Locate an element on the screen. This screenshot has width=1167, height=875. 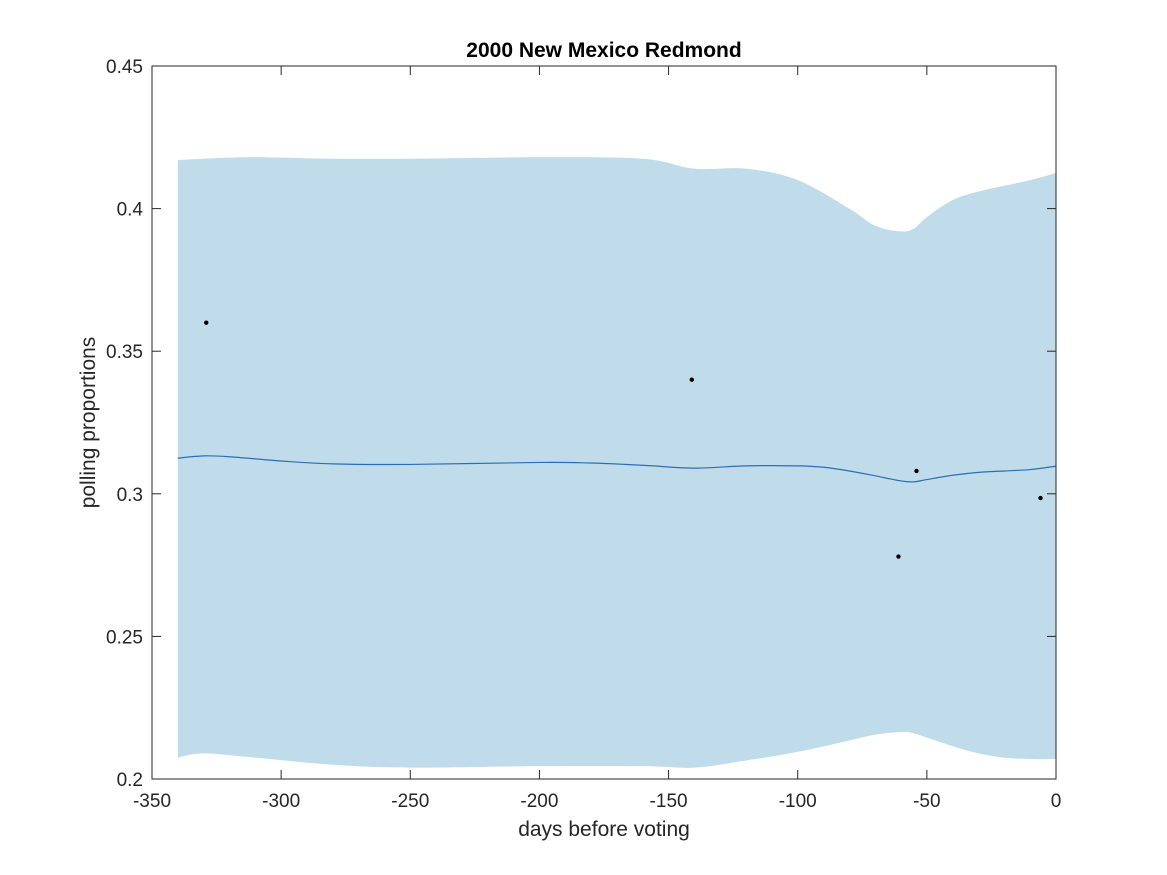
y-tick-label: 0.45 is located at coordinates (124, 67).